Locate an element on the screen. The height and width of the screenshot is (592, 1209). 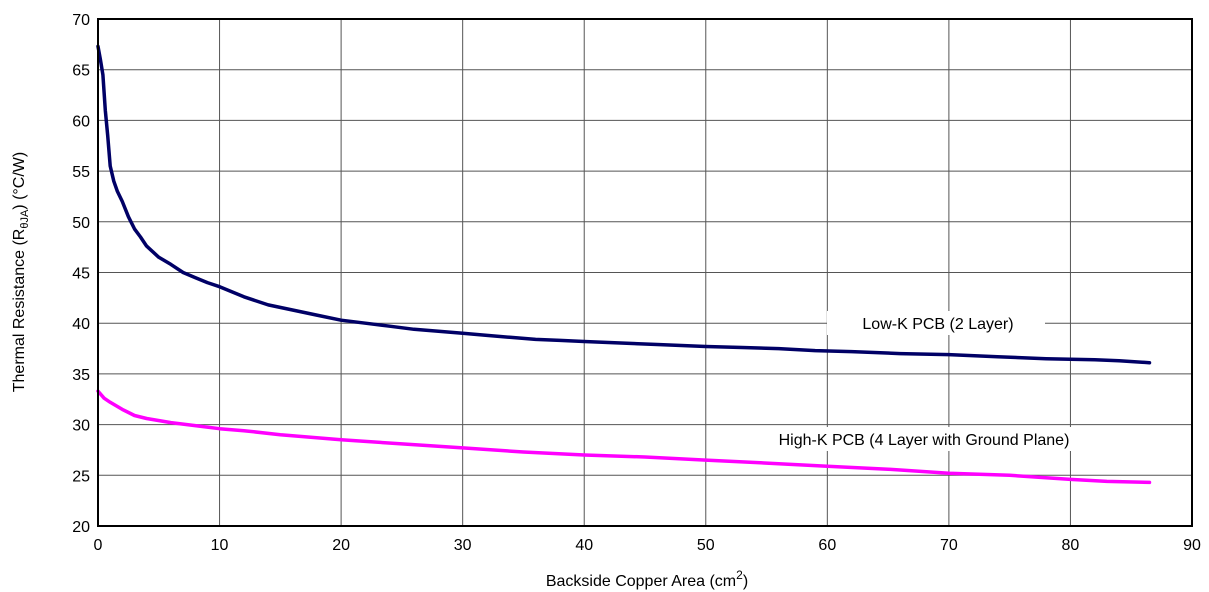
y-tick-label: 65 is located at coordinates (81, 71).